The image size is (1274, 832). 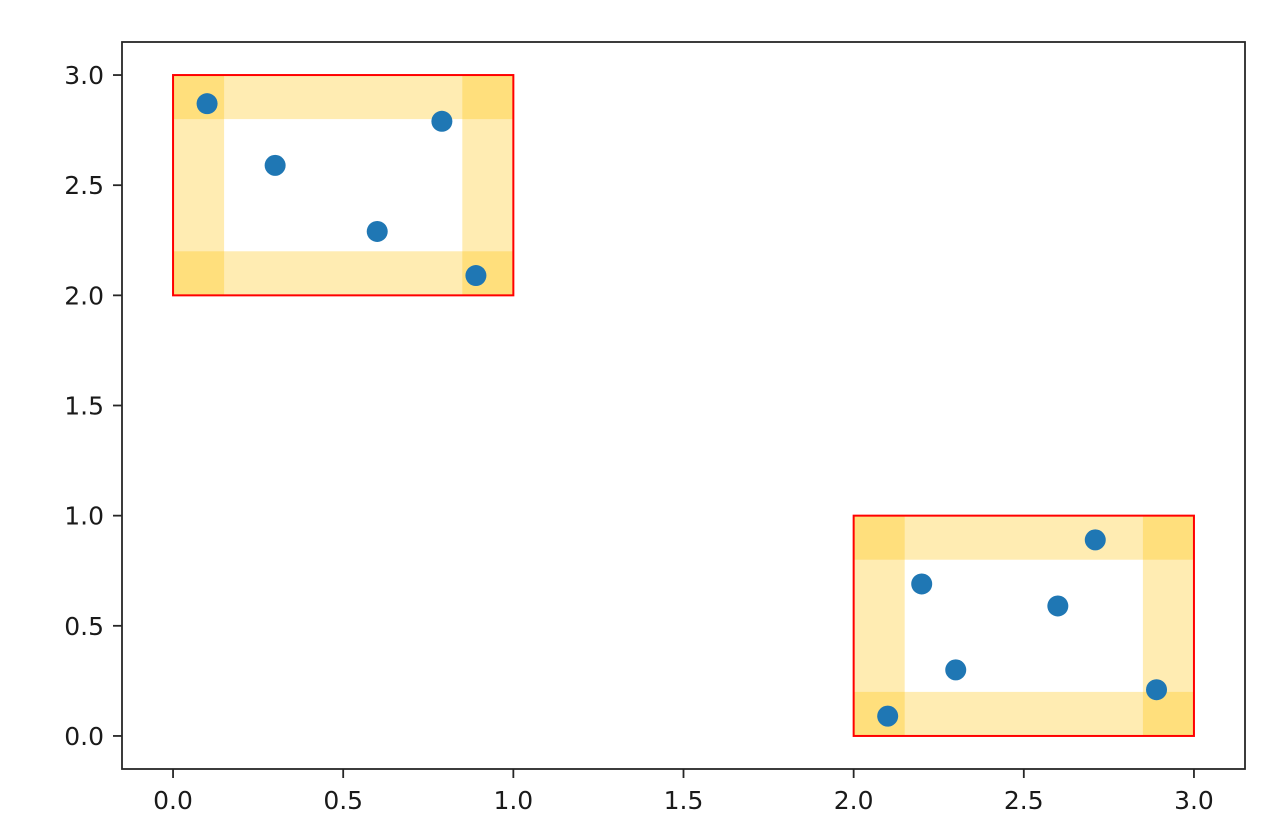 What do you see at coordinates (343, 273) in the screenshot?
I see `box-1-band-bottom` at bounding box center [343, 273].